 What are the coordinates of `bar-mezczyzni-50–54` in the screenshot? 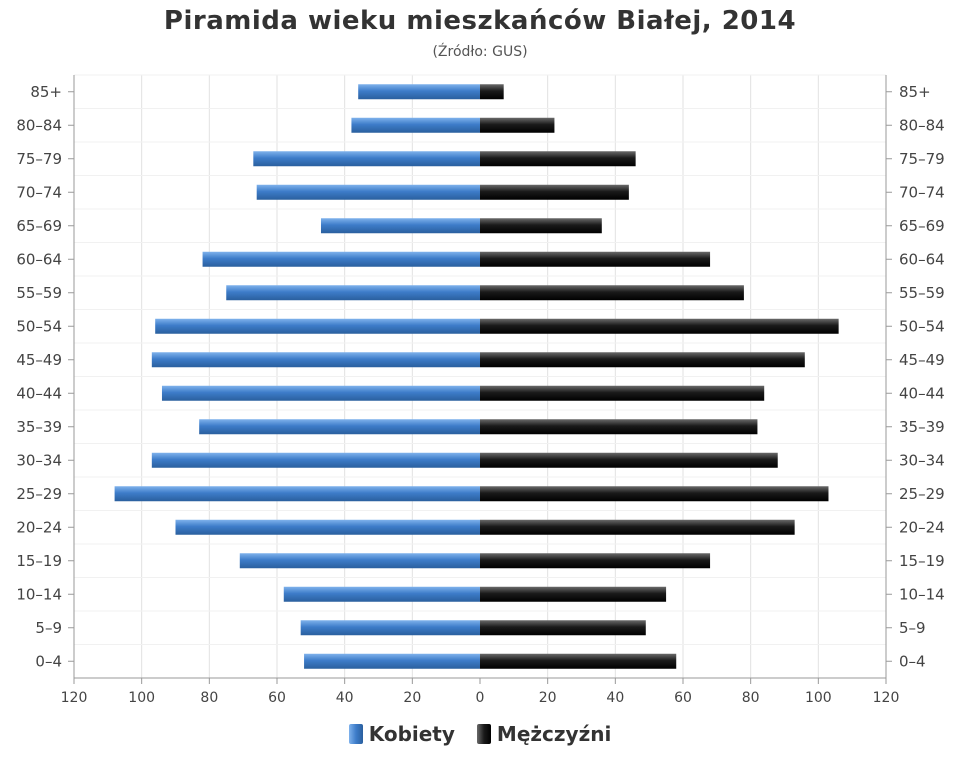 It's located at (659, 326).